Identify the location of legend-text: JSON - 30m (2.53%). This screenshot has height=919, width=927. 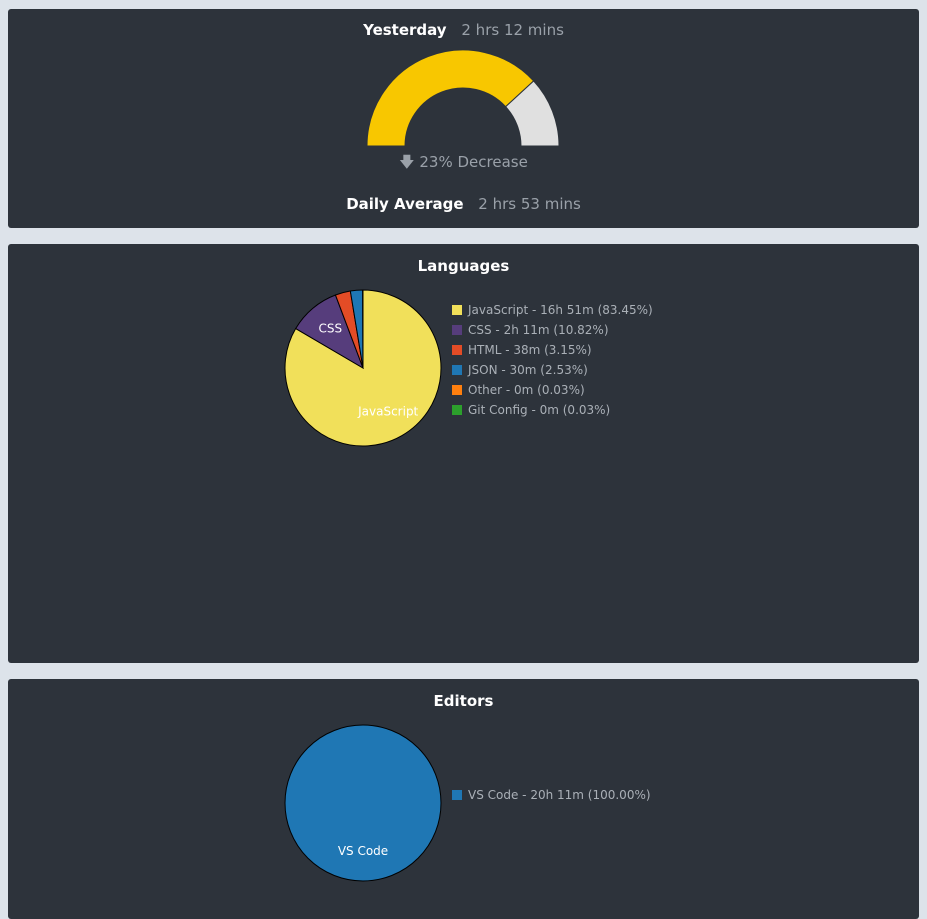
(528, 370).